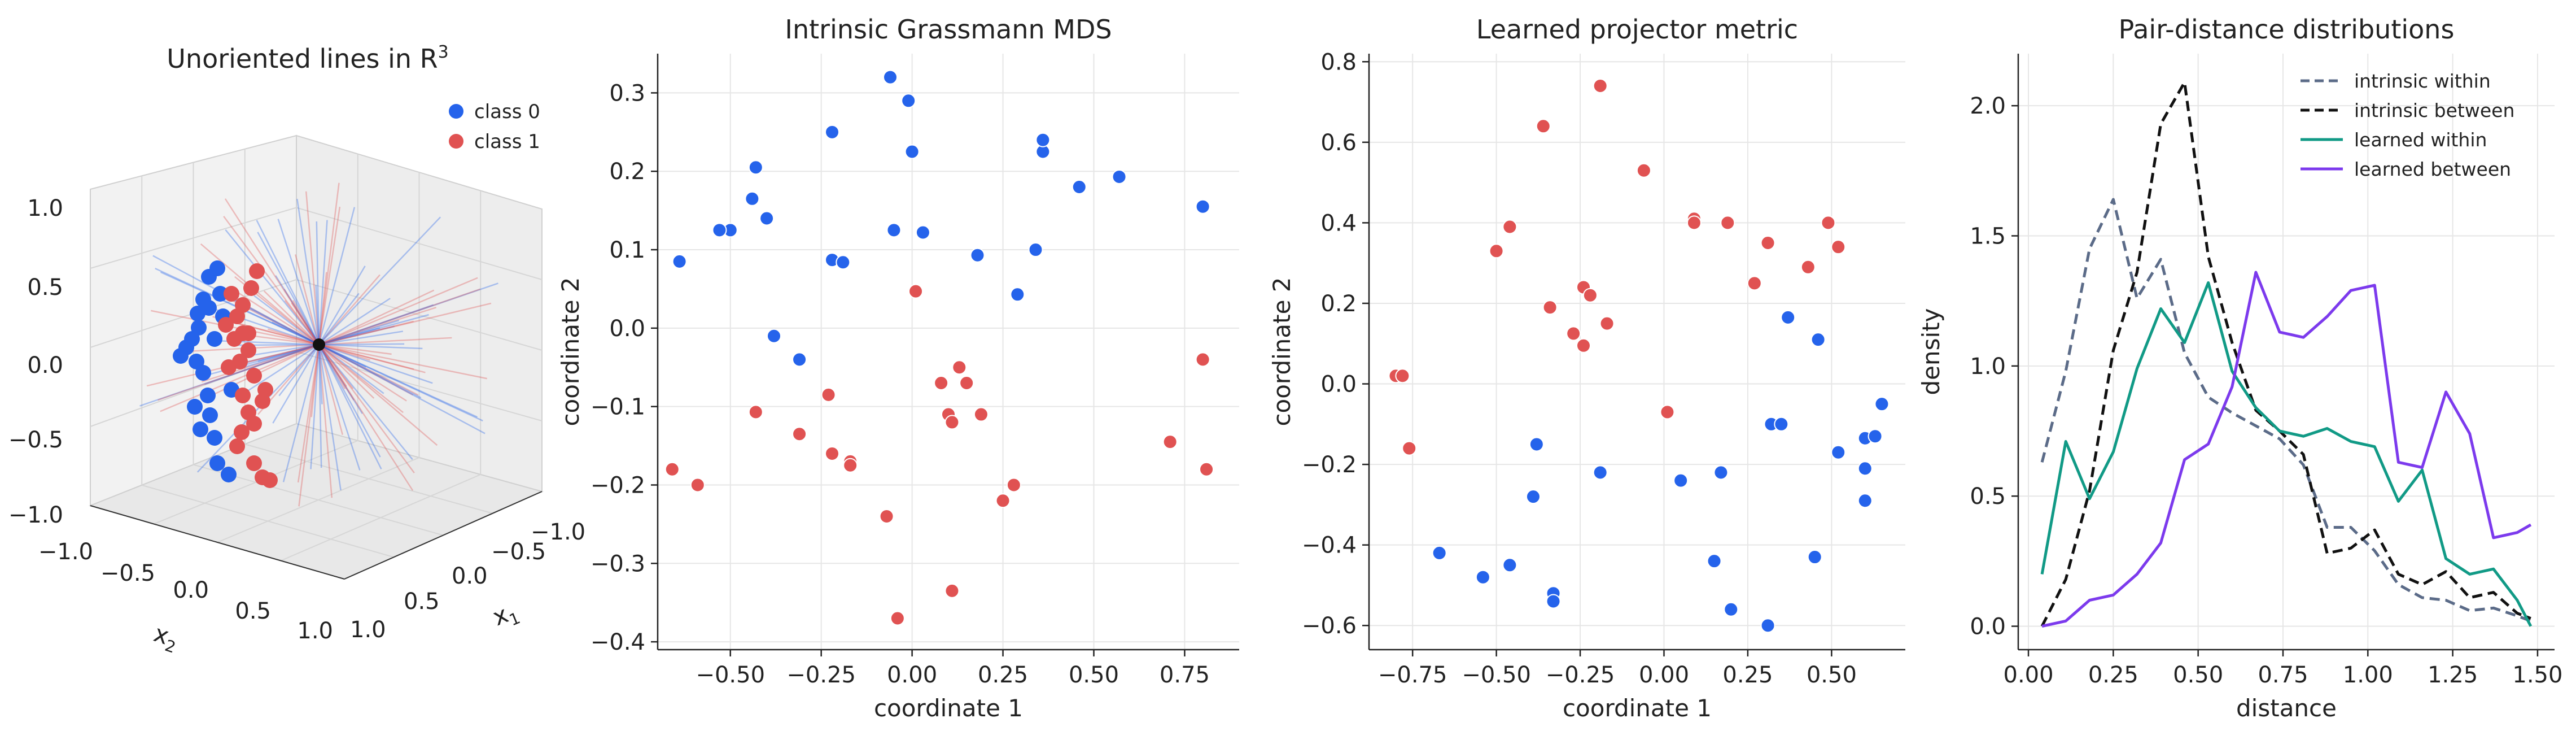 The image size is (2576, 744). What do you see at coordinates (2287, 30) in the screenshot?
I see `dist-title: Pair-distance distributions` at bounding box center [2287, 30].